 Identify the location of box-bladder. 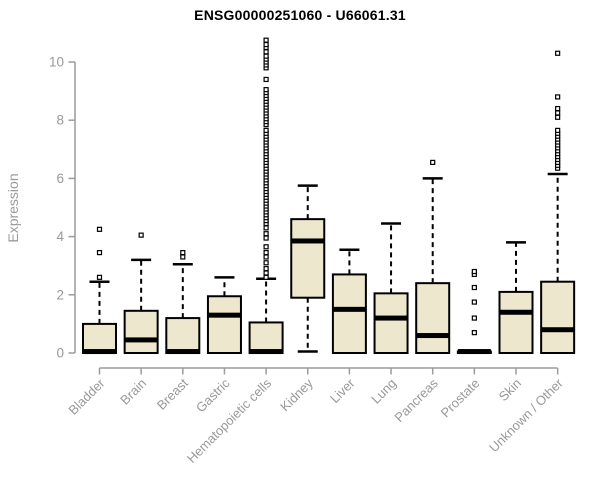
(99, 338).